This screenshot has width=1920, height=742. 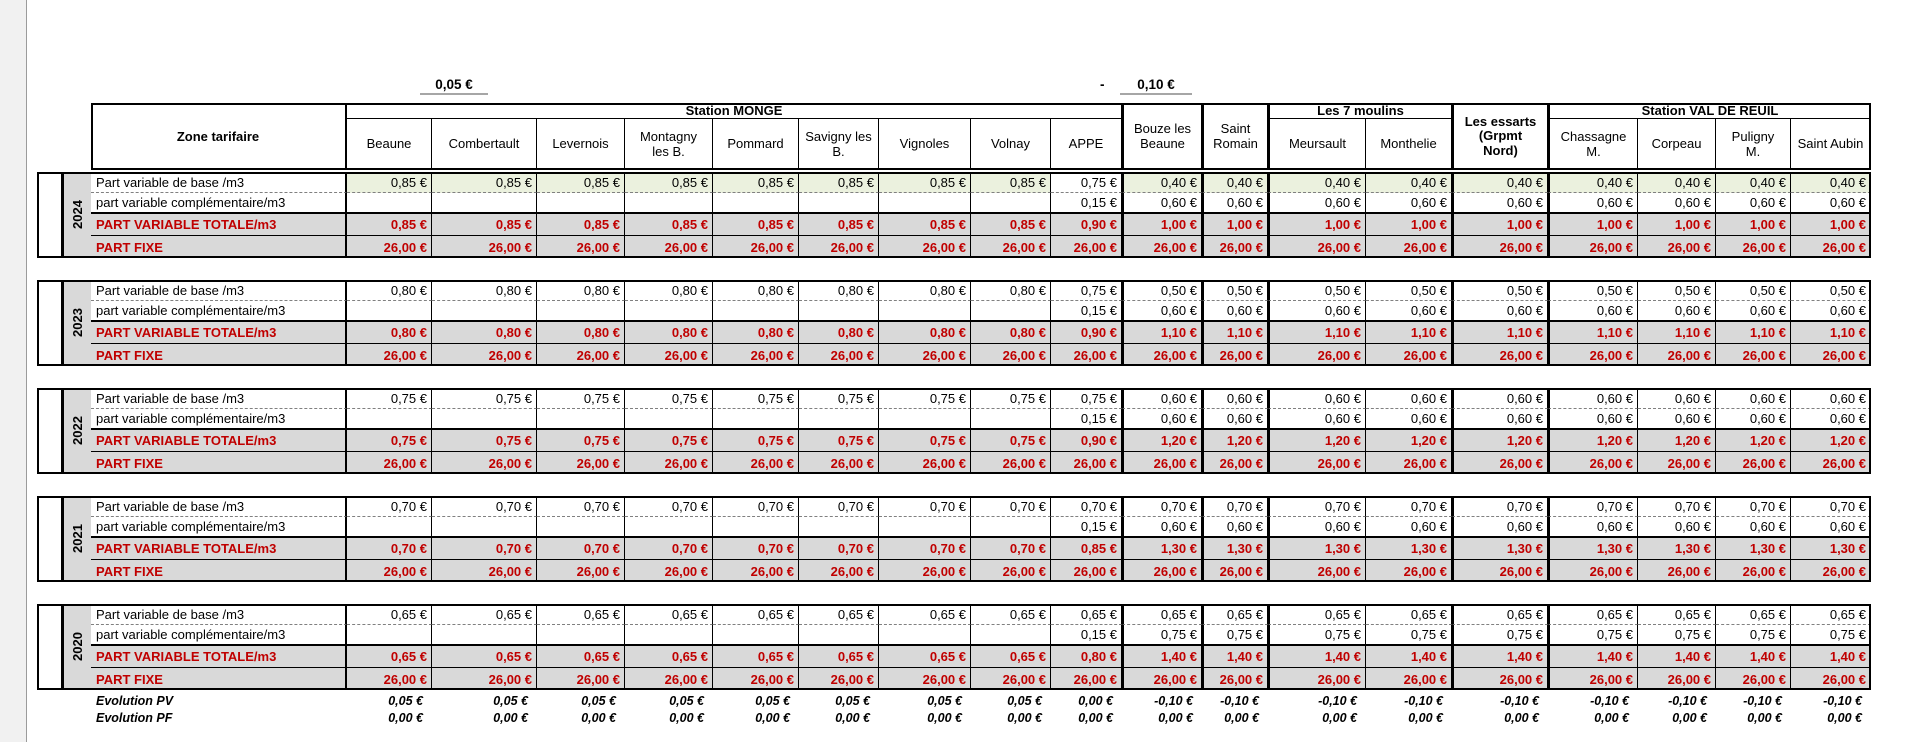 I want to click on cell-2024-totale-volnay: 0,85 €, so click(x=1011, y=225).